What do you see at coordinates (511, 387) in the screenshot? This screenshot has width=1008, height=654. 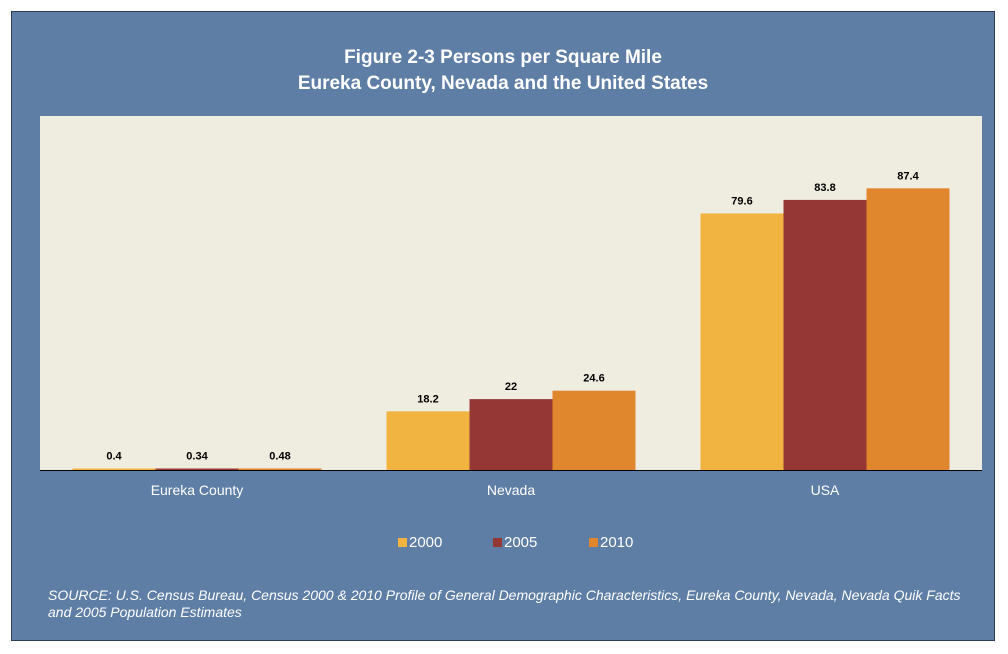 I see `data-label-2005-nevada: 22` at bounding box center [511, 387].